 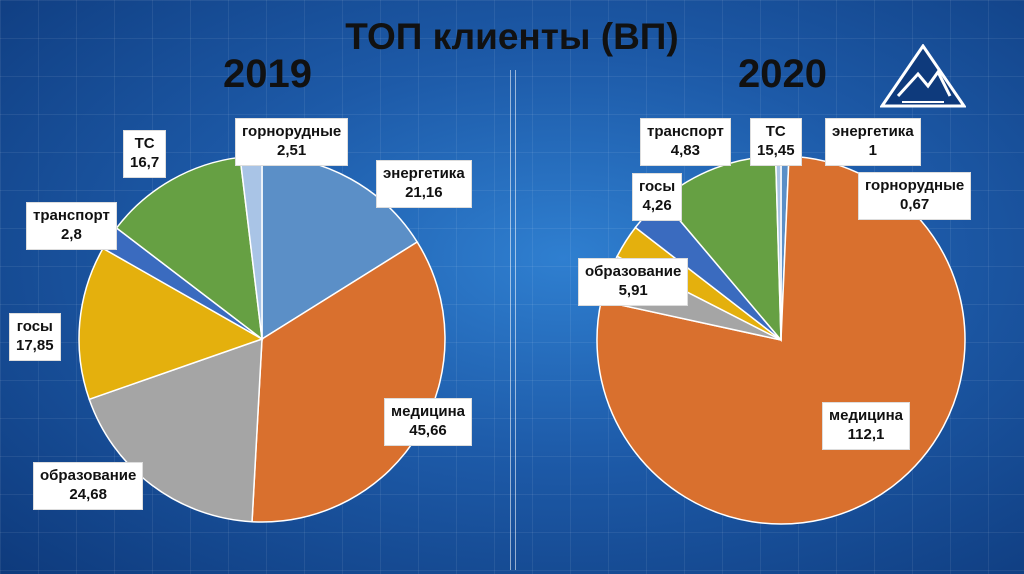 What do you see at coordinates (189, 248) in the screenshot?
I see `pie-slice-2019-ts` at bounding box center [189, 248].